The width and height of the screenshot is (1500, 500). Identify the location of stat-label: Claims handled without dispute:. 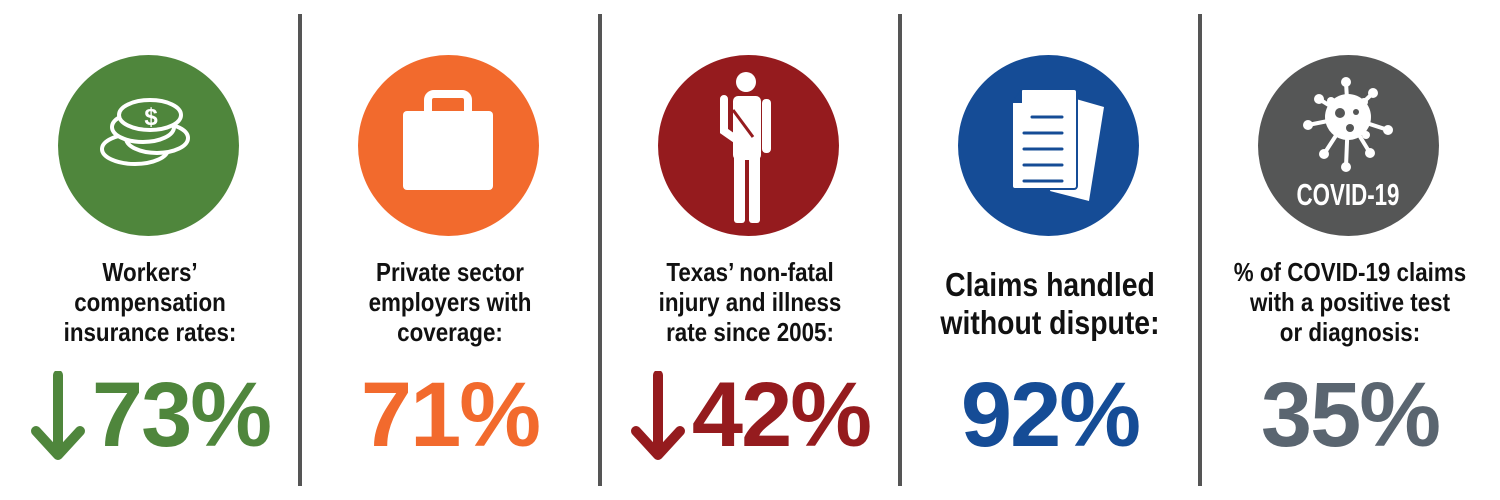
(1050, 304).